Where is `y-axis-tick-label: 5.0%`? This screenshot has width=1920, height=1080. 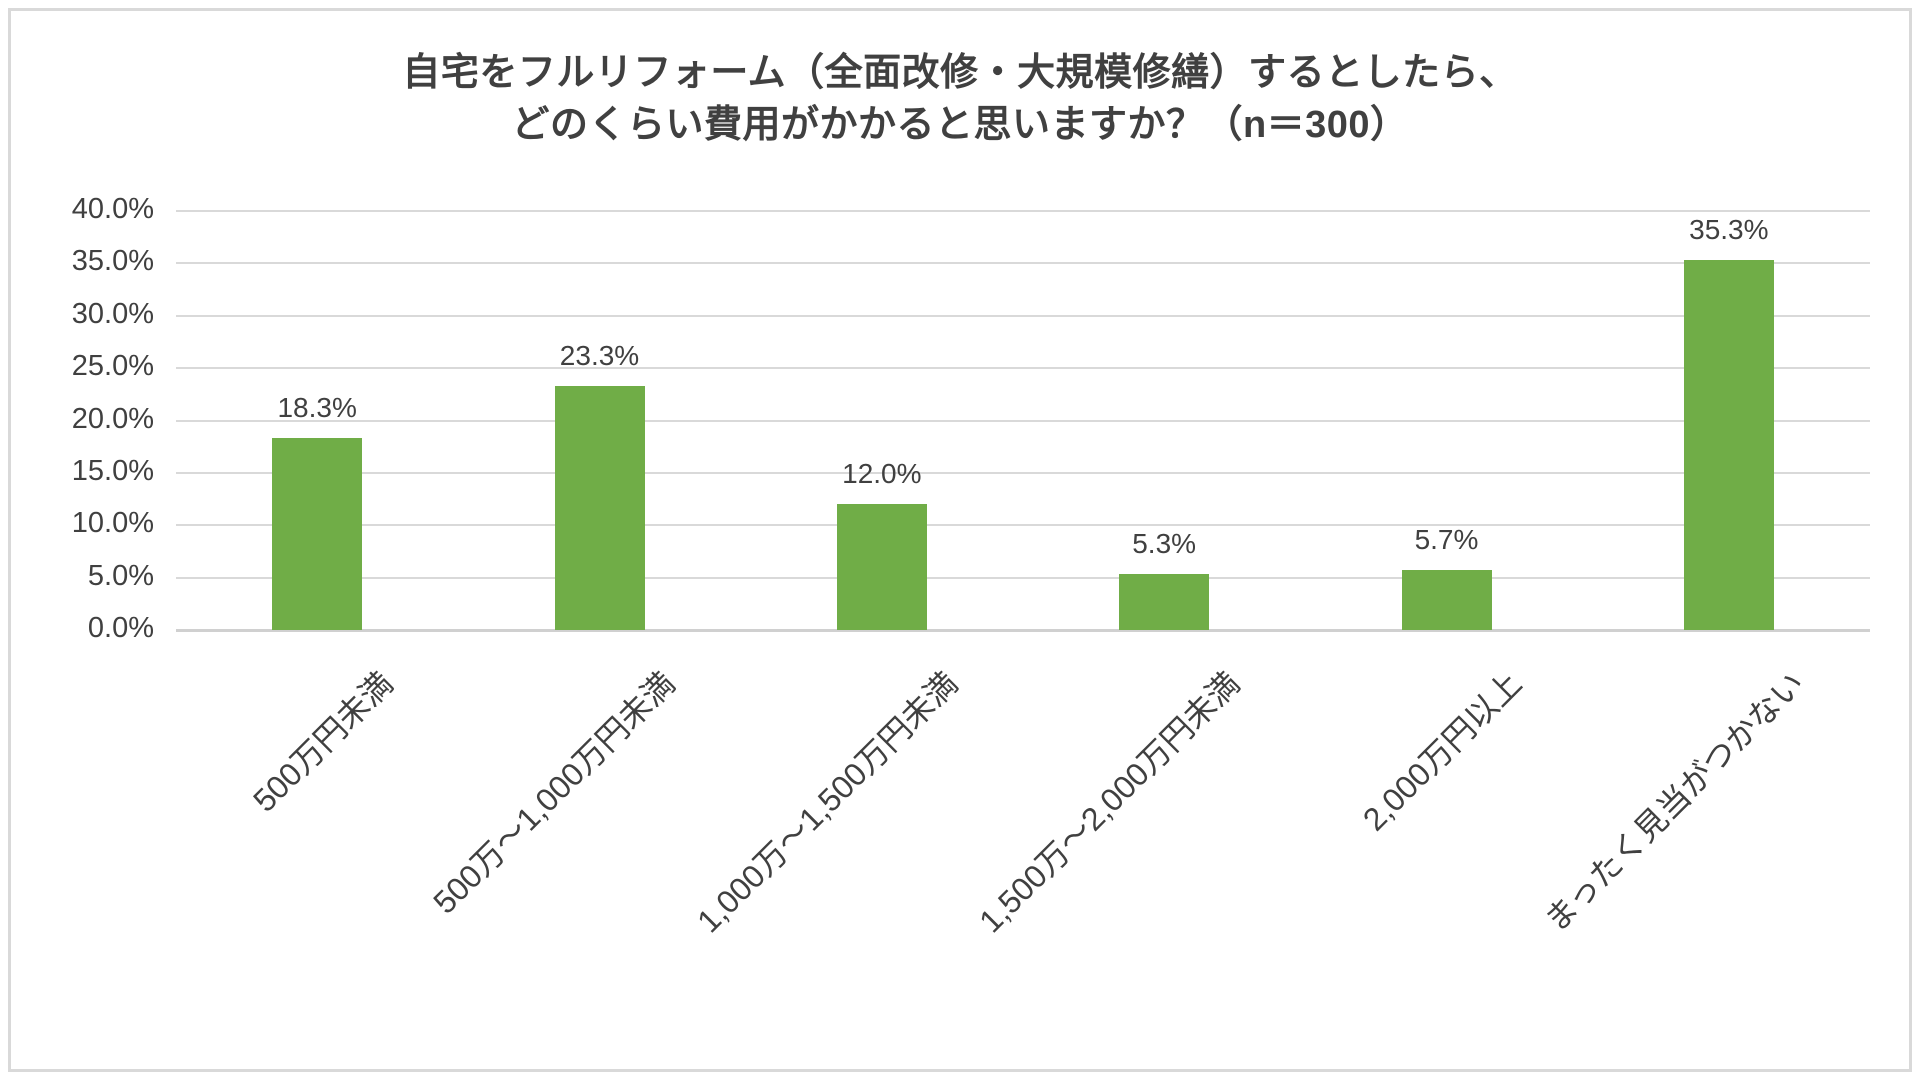
y-axis-tick-label: 5.0% is located at coordinates (120, 575).